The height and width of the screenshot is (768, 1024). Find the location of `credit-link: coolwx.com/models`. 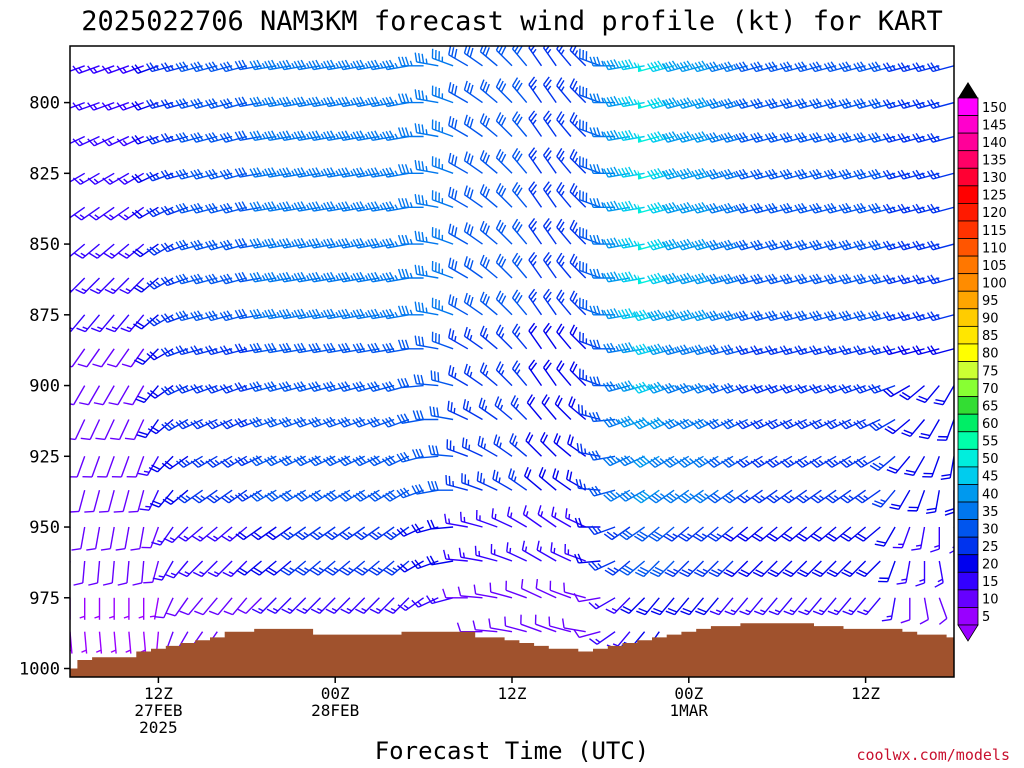

credit-link: coolwx.com/models is located at coordinates (933, 755).